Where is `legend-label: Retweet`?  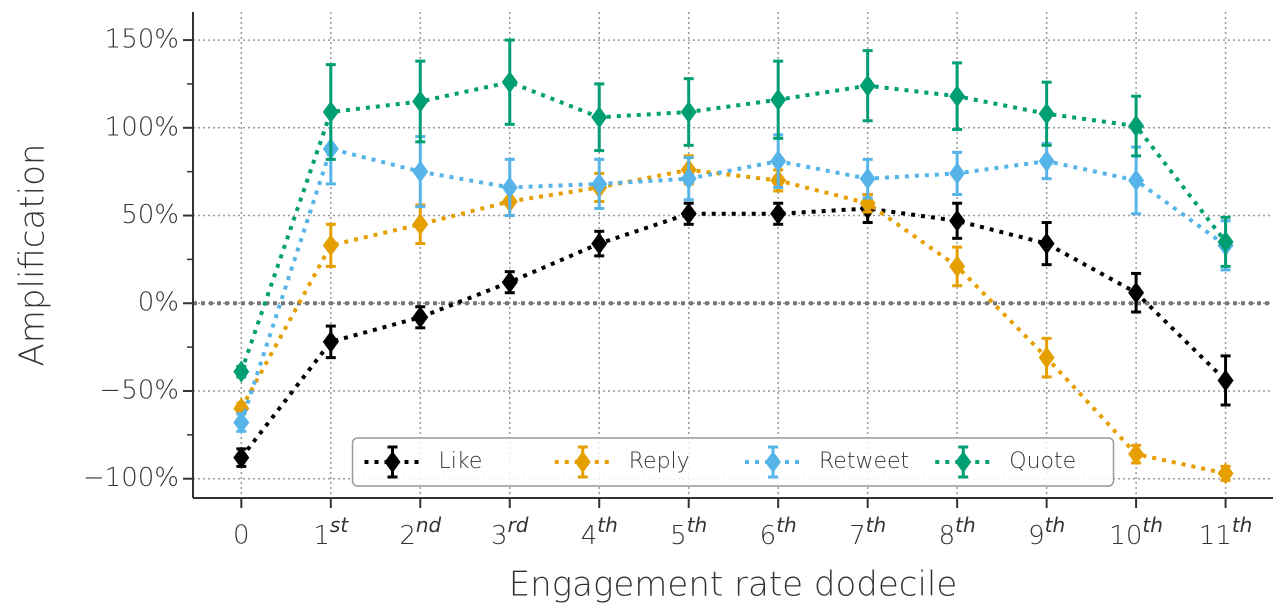 legend-label: Retweet is located at coordinates (864, 461).